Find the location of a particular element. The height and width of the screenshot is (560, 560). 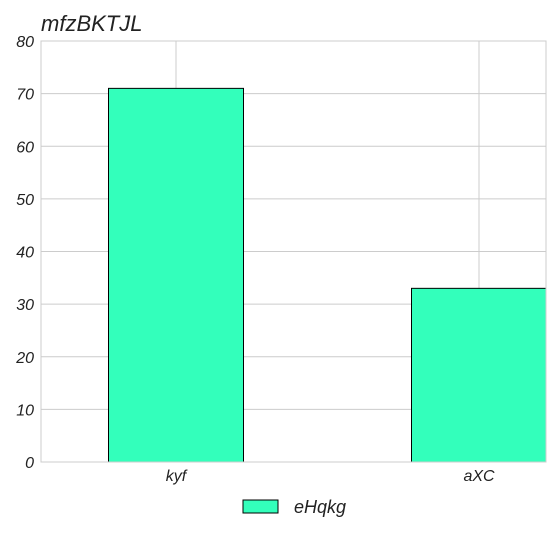

y-tick-label: 20 is located at coordinates (24, 358).